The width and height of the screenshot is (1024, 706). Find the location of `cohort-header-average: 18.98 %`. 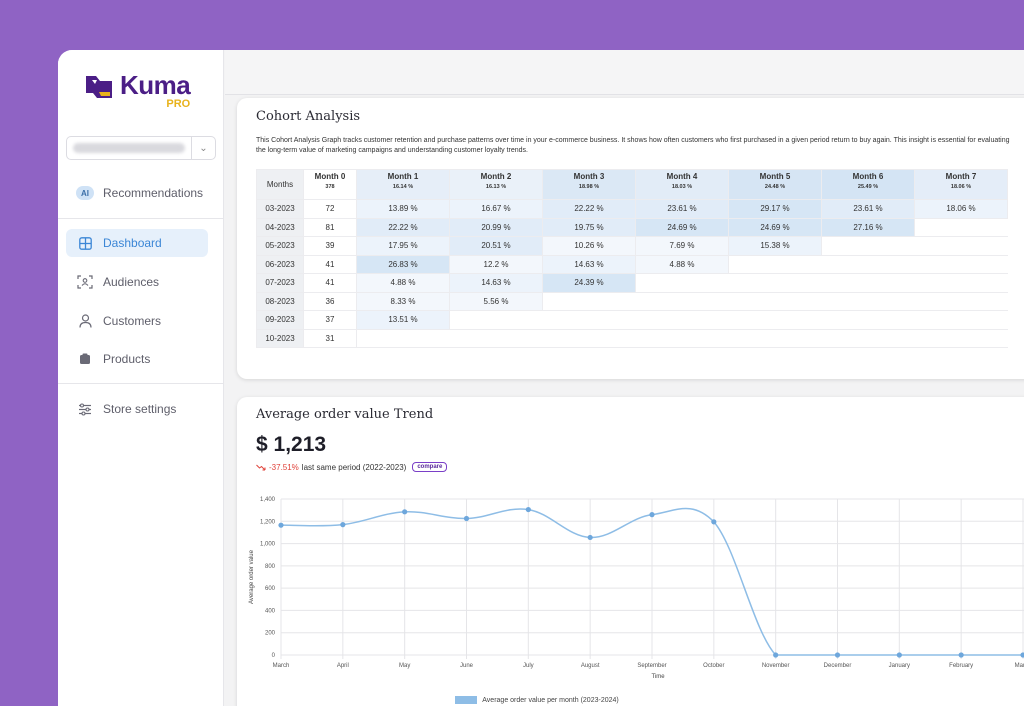

cohort-header-average: 18.98 % is located at coordinates (589, 187).